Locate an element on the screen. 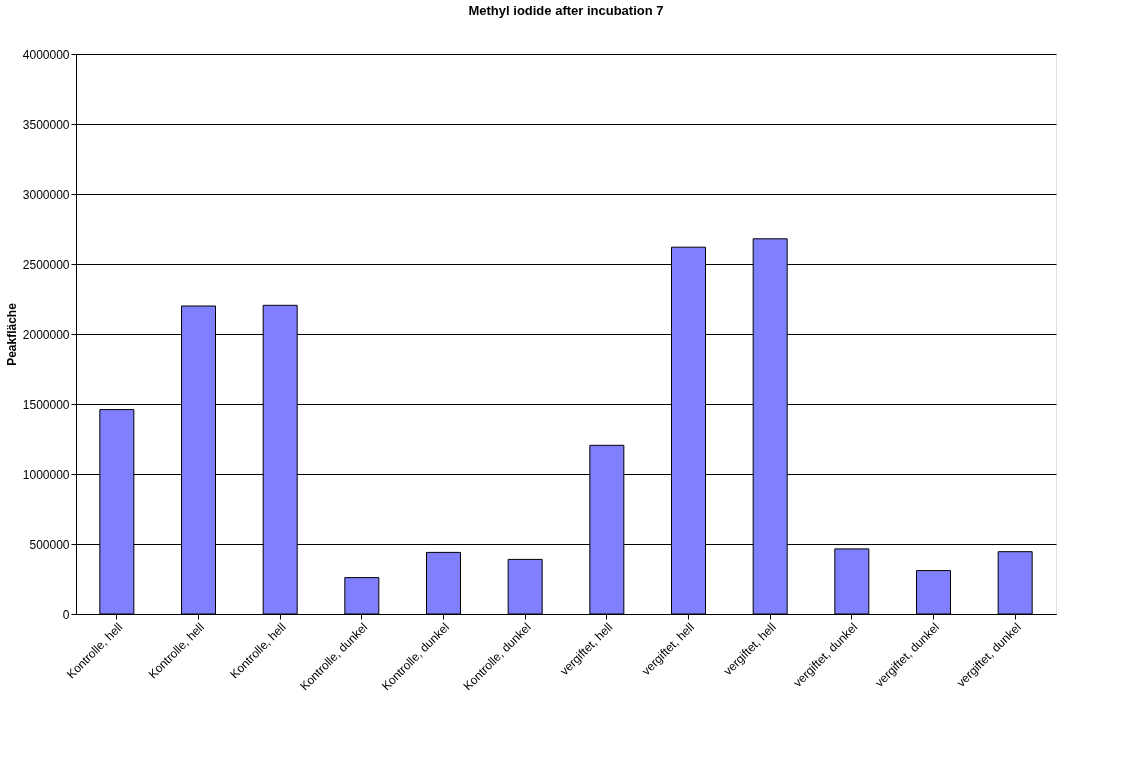 The height and width of the screenshot is (774, 1133). chart-title: Methyl iodide after incubation 7 is located at coordinates (566, 10).